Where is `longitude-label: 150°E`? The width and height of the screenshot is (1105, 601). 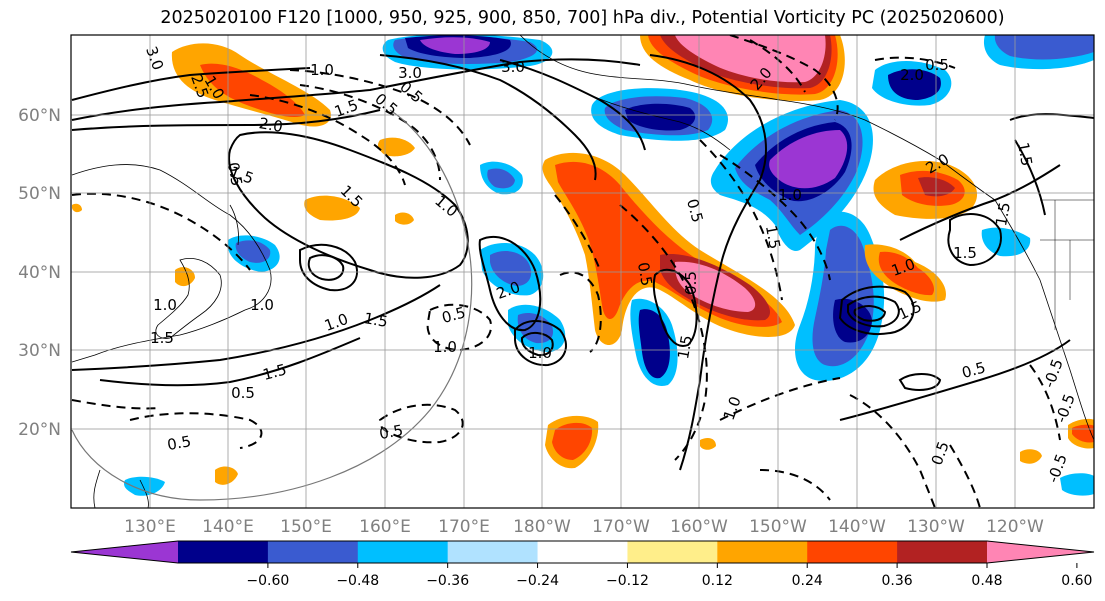
longitude-label: 150°E is located at coordinates (306, 527).